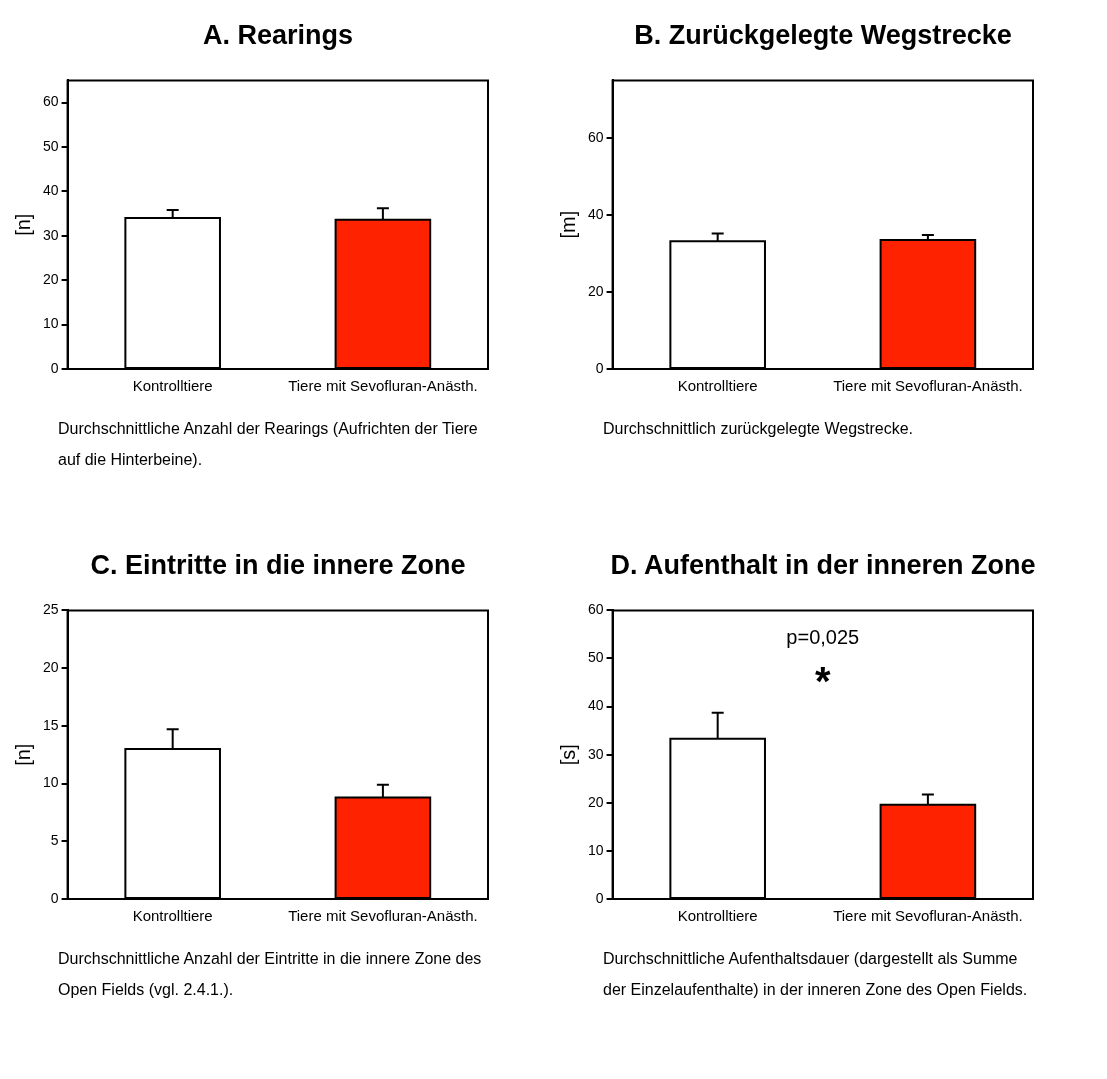 Image resolution: width=1107 pixels, height=1079 pixels. What do you see at coordinates (278, 565) in the screenshot?
I see `chart-title: C. Eintritte in die innere Zone` at bounding box center [278, 565].